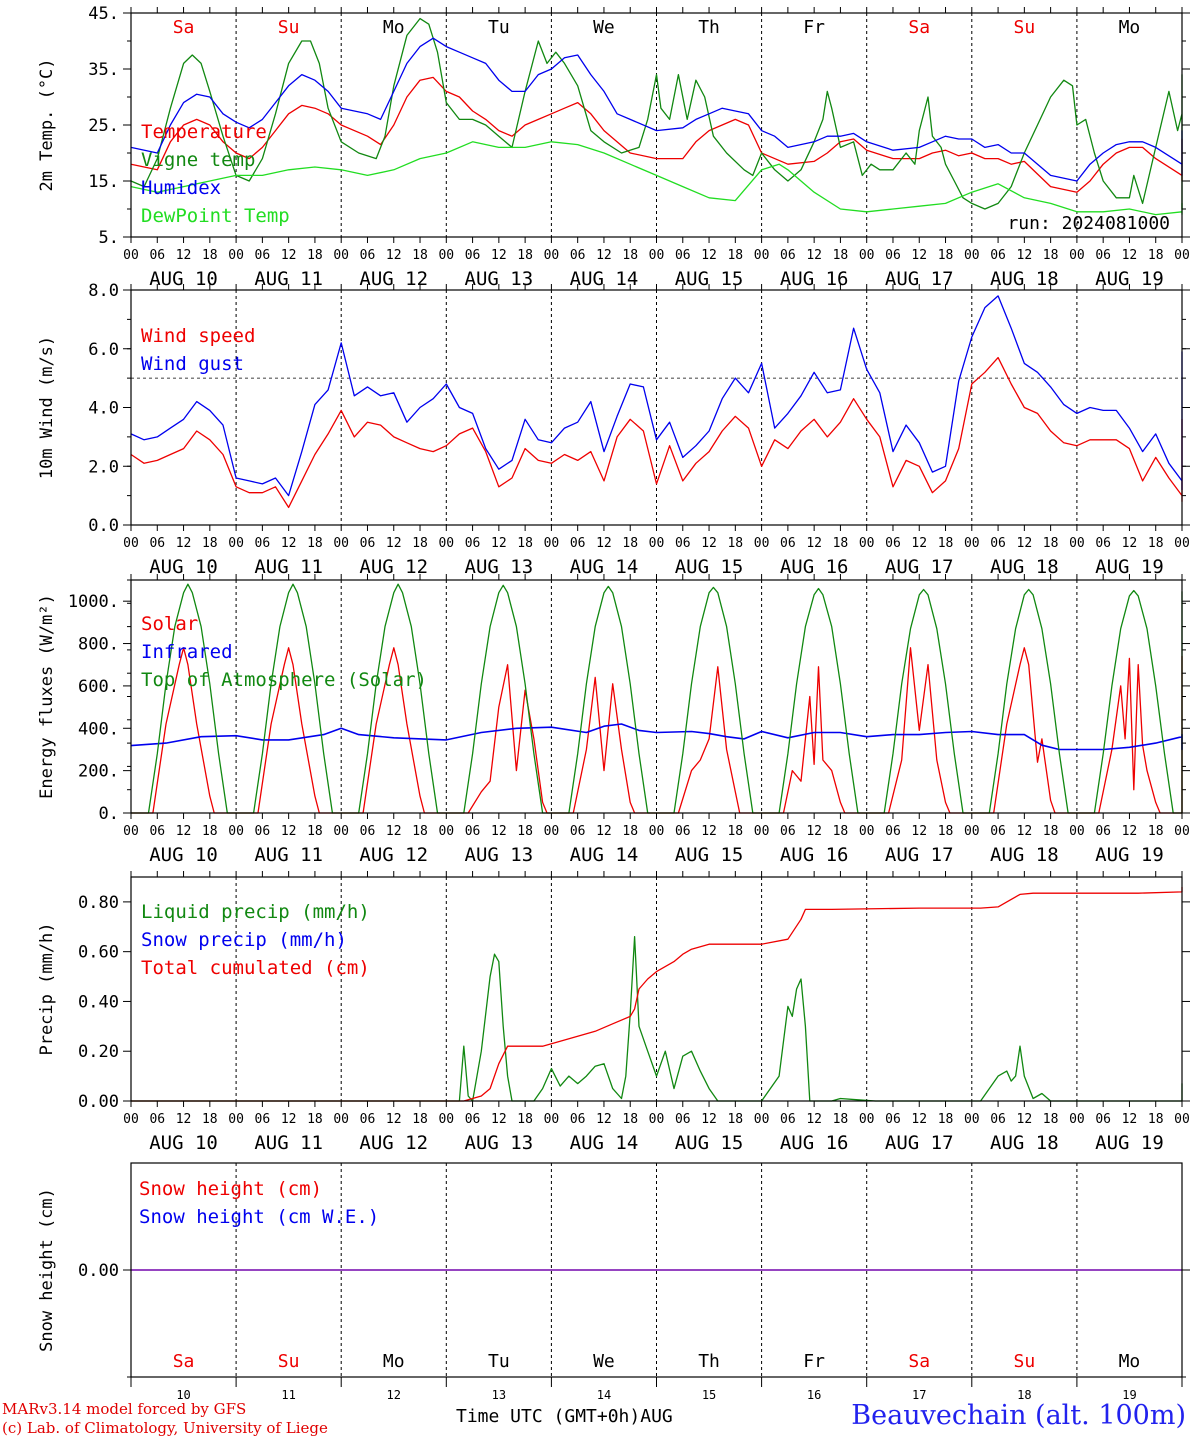  What do you see at coordinates (98, 729) in the screenshot?
I see `y-tick-label: 400.` at bounding box center [98, 729].